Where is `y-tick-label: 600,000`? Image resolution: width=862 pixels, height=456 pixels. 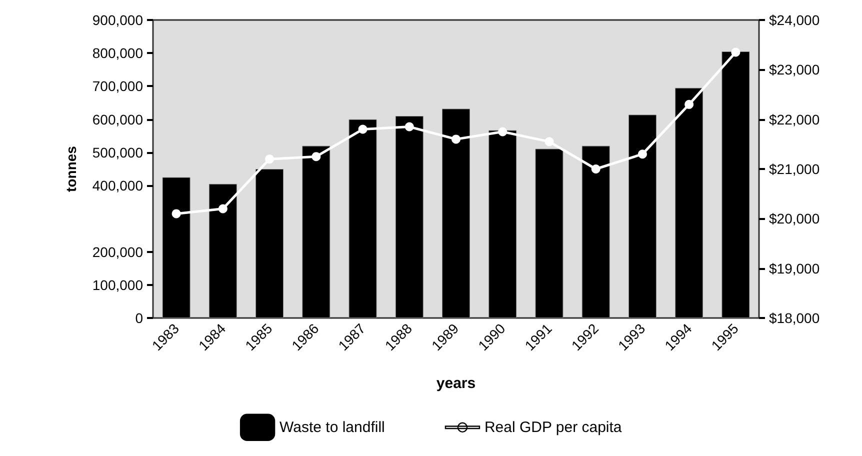 y-tick-label: 600,000 is located at coordinates (118, 119).